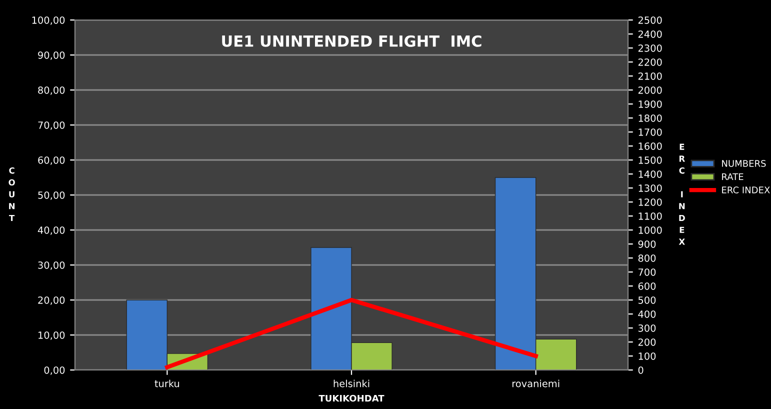 The image size is (771, 409). What do you see at coordinates (650, 146) in the screenshot?
I see `y2-tick-label: 1600` at bounding box center [650, 146].